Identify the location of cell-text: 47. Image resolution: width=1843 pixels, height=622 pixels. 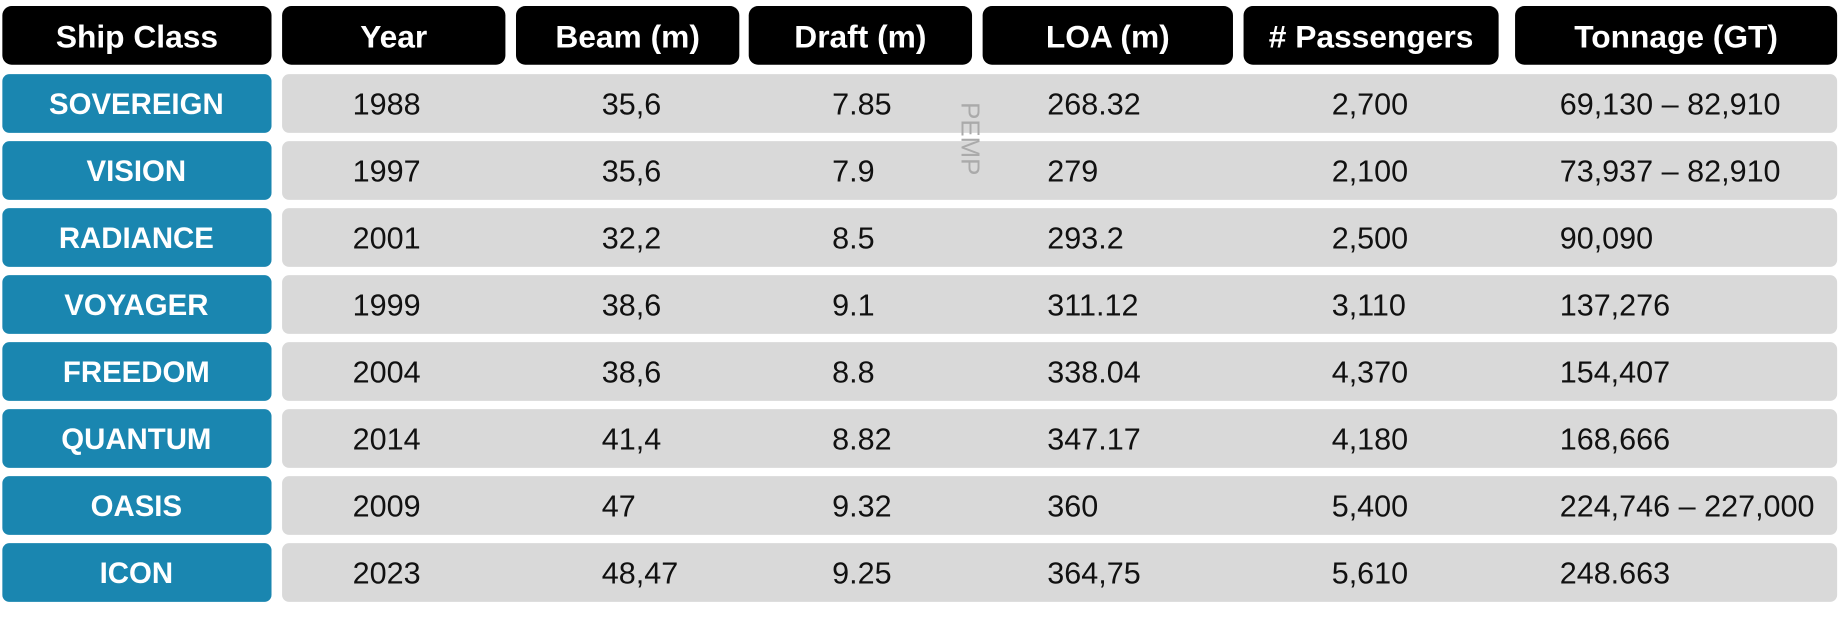
(619, 507).